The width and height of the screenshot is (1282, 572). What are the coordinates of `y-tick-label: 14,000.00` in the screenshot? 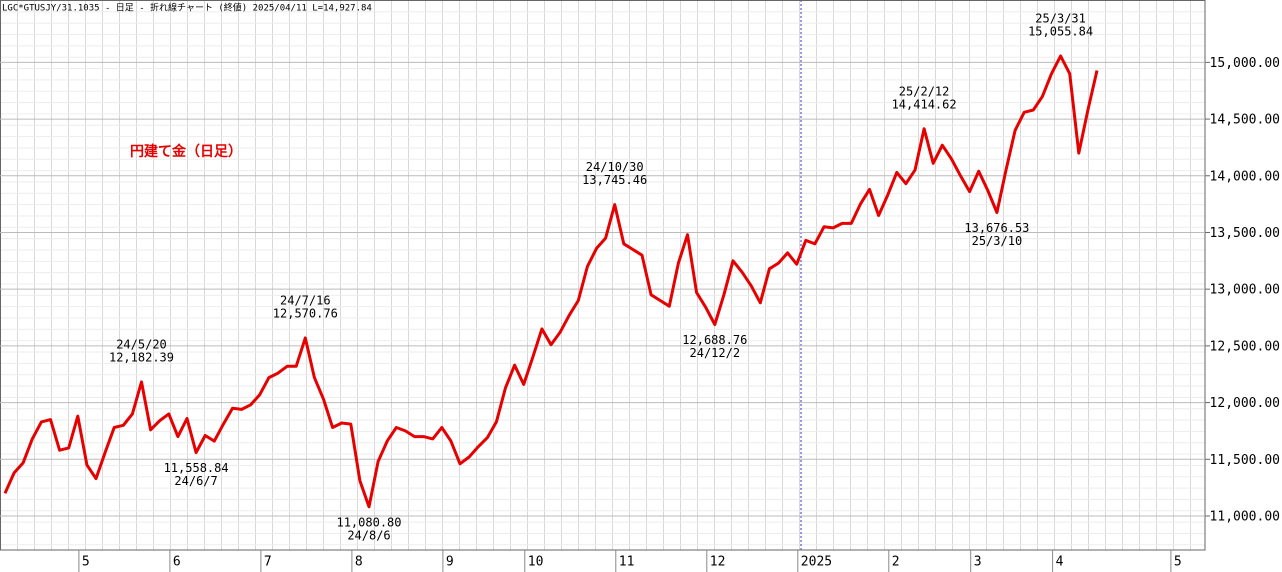 It's located at (1245, 176).